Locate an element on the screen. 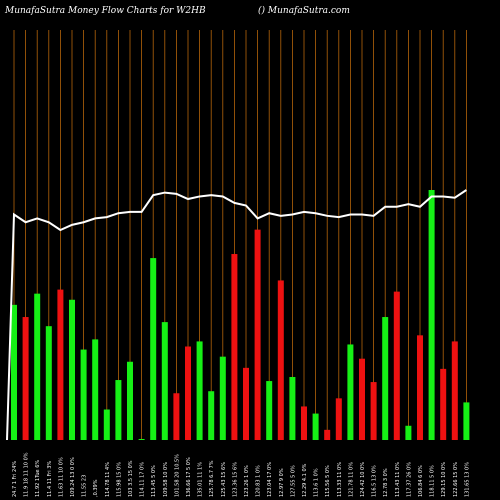  x-tick-label: ,0.39% is located at coordinates (96, 488).